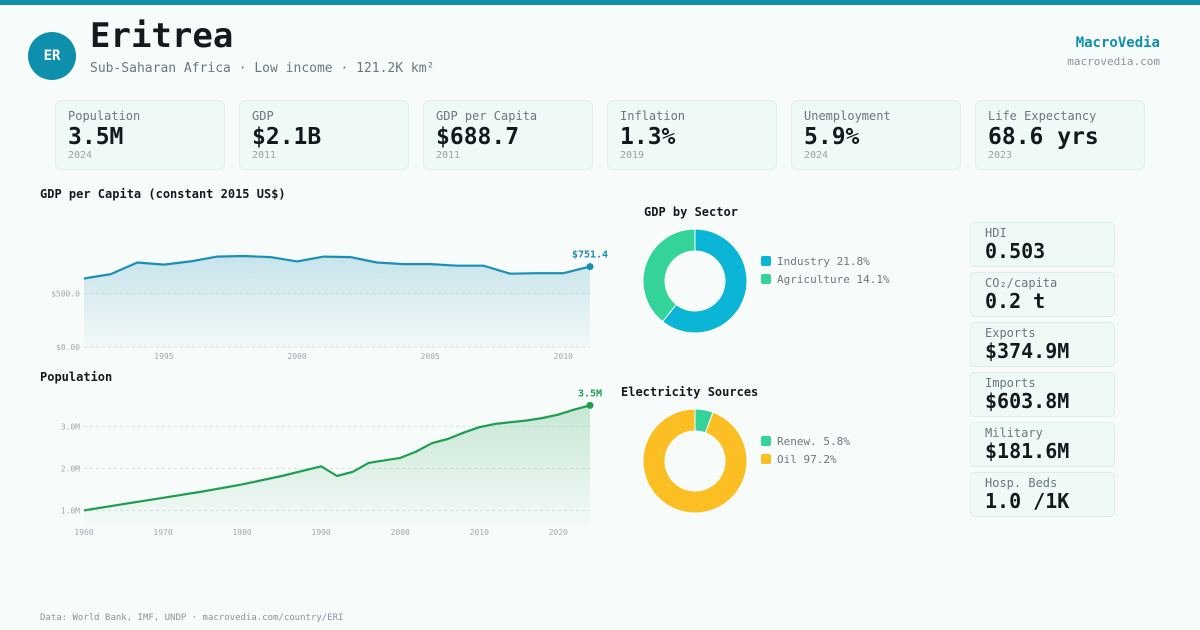 The image size is (1200, 630). What do you see at coordinates (1117, 43) in the screenshot?
I see `brand-name: MacroVedia` at bounding box center [1117, 43].